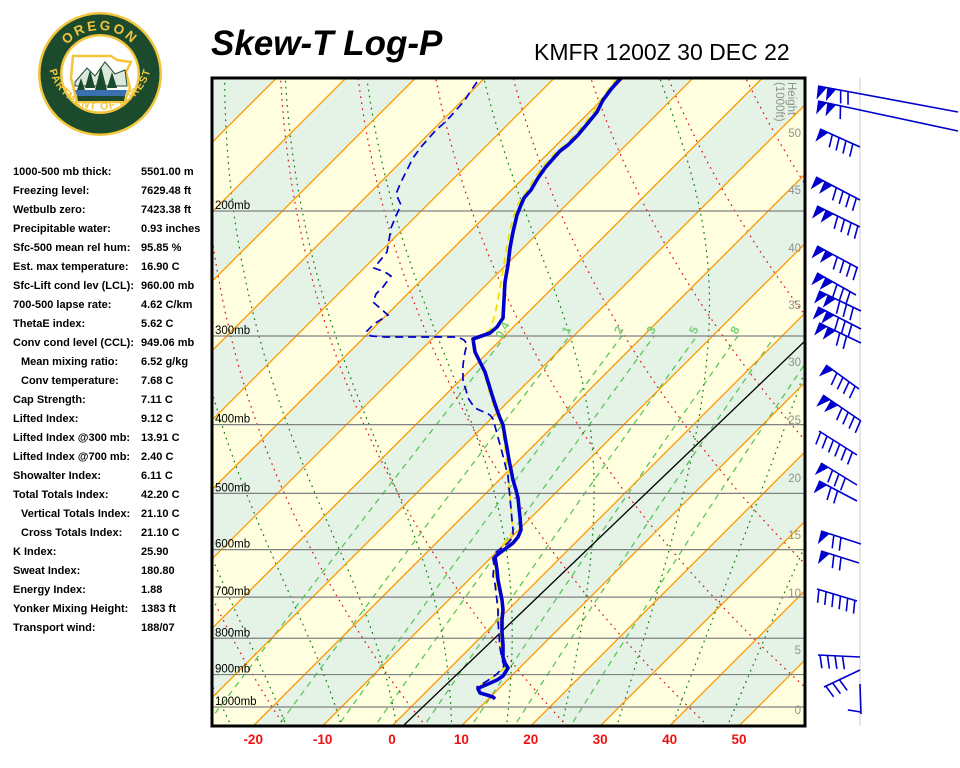 This screenshot has width=960, height=768. What do you see at coordinates (115, 477) in the screenshot?
I see `stat-row: Showalter Index: 6.11 C` at bounding box center [115, 477].